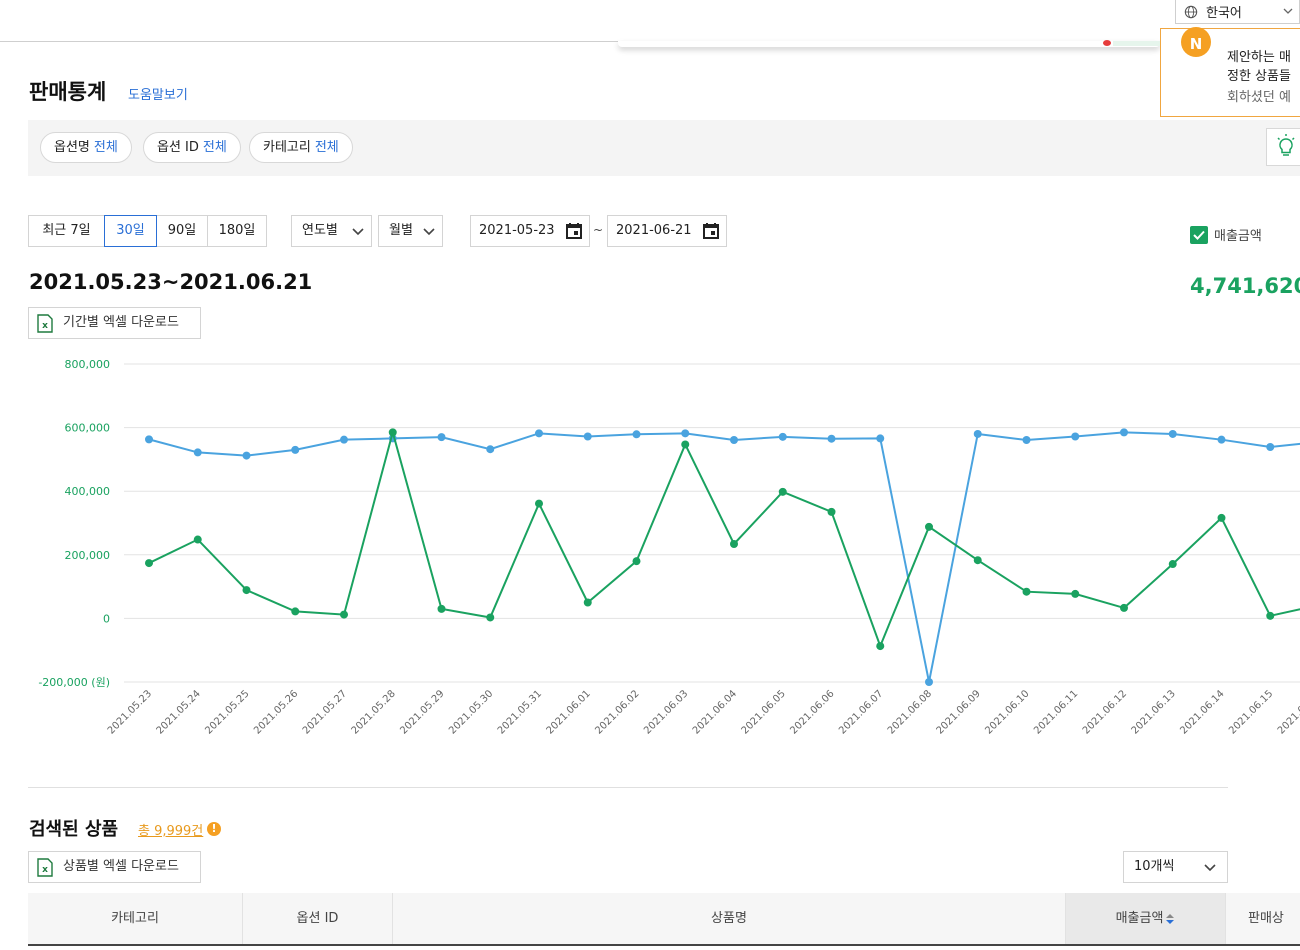  I want to click on x-tick-label: 2021.05.24, so click(179, 712).